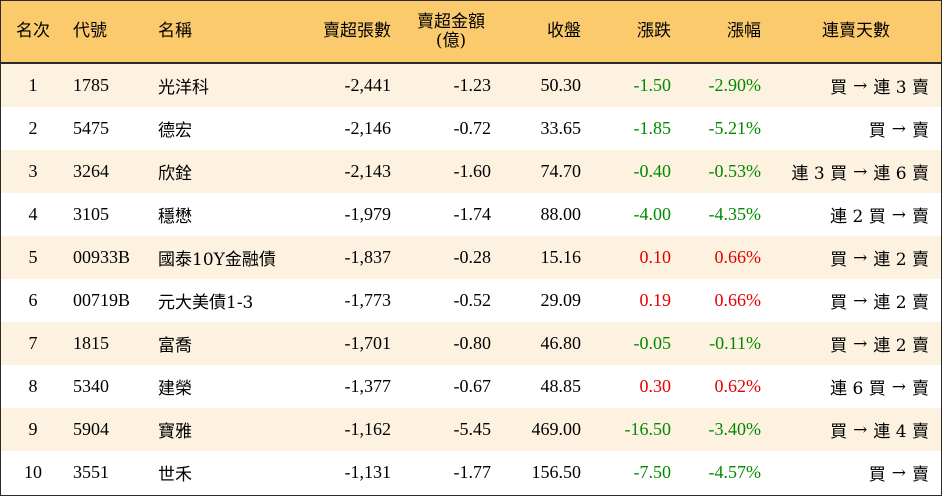 The width and height of the screenshot is (942, 496). What do you see at coordinates (33, 31) in the screenshot?
I see `header-rank: 名次` at bounding box center [33, 31].